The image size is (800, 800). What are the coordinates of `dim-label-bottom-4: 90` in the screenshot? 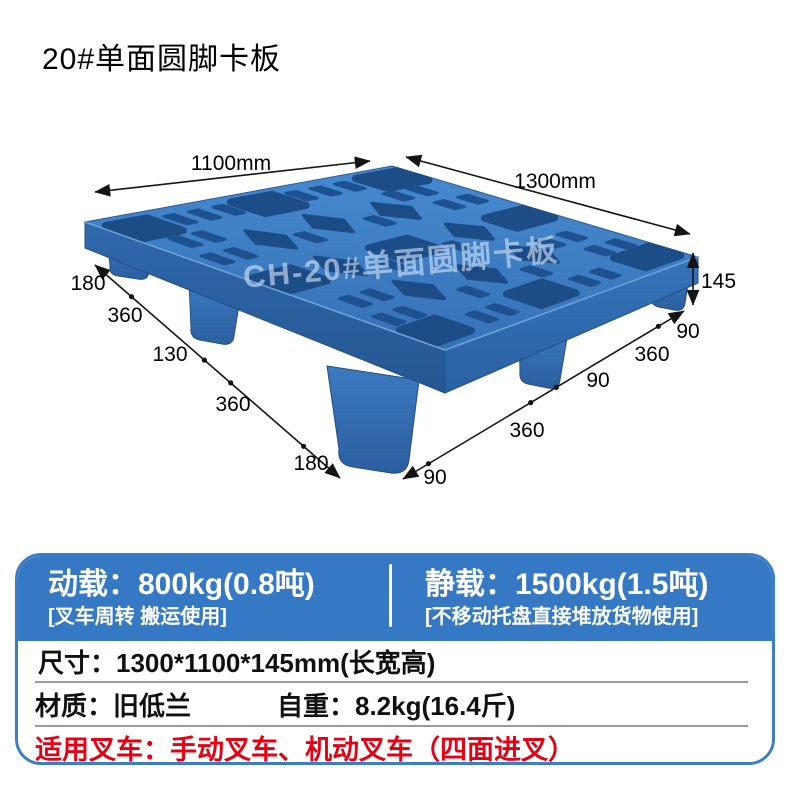 It's located at (687, 331).